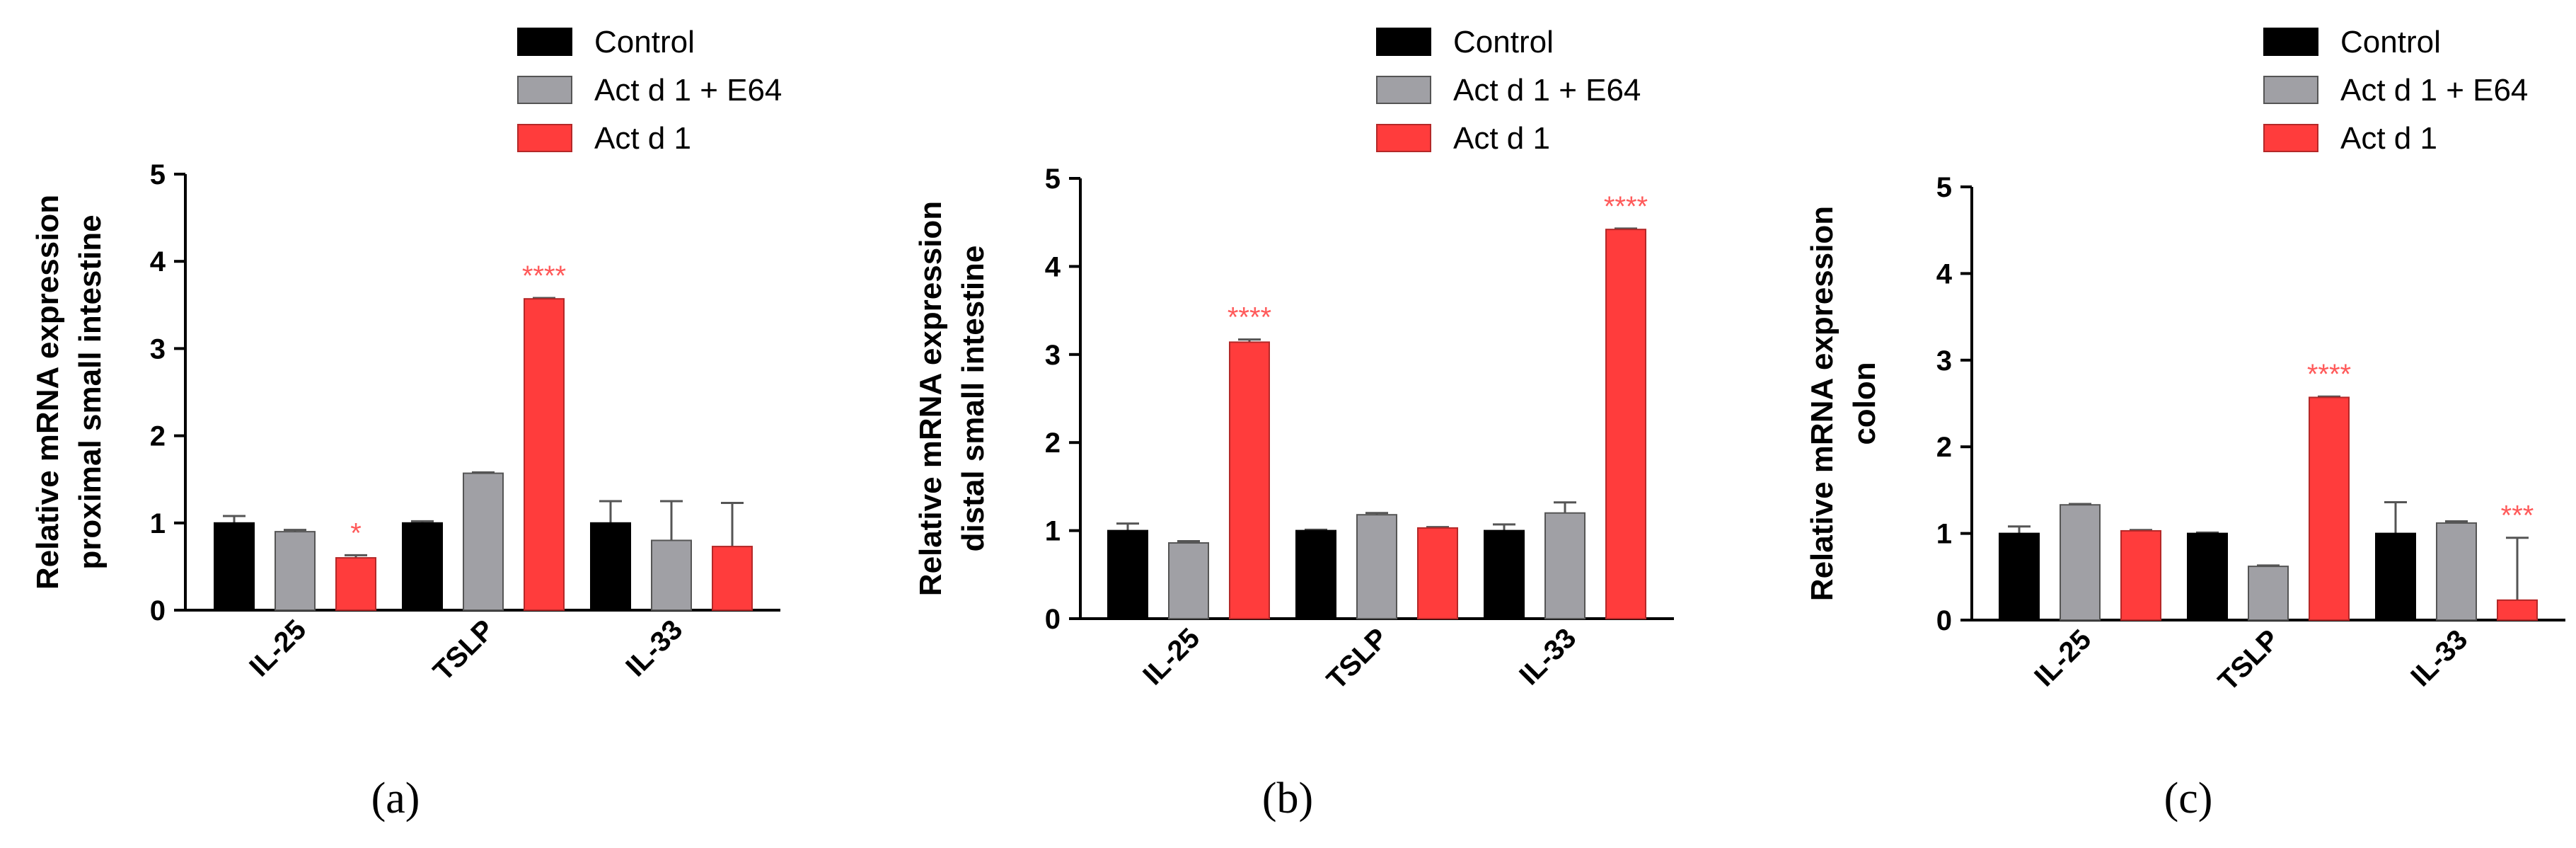  Describe the element at coordinates (90, 391) in the screenshot. I see `y-axis-label: proximal small intestine` at that location.